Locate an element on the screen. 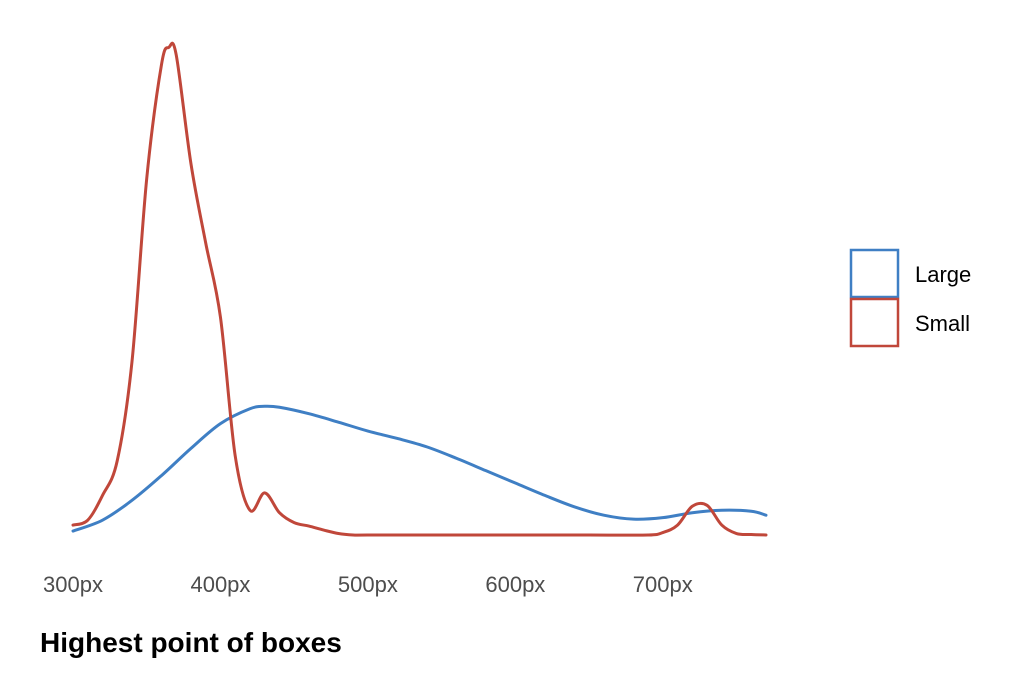  legend-label: Small is located at coordinates (942, 323).